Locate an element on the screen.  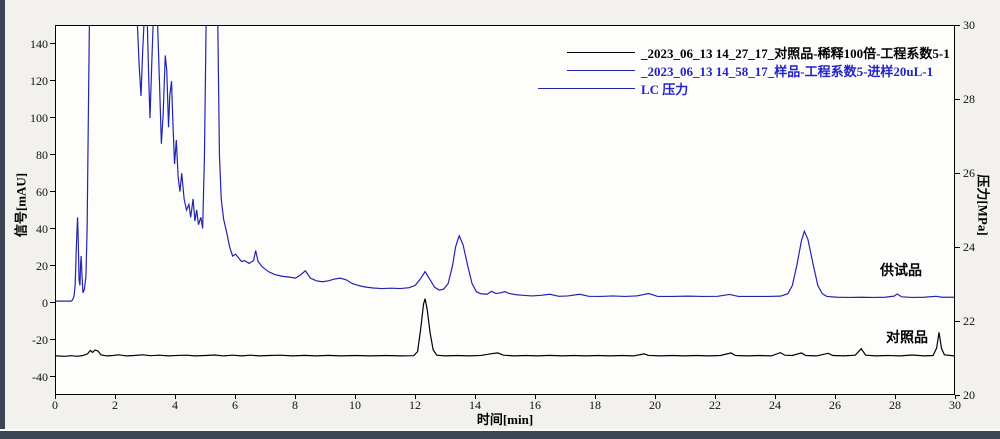
y-right-tick-label: 20 is located at coordinates (969, 395).